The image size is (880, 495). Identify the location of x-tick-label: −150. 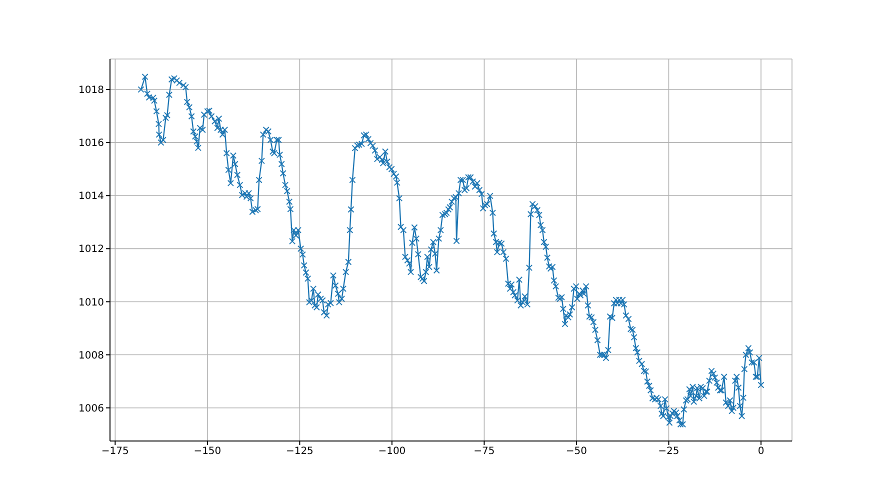
(208, 452).